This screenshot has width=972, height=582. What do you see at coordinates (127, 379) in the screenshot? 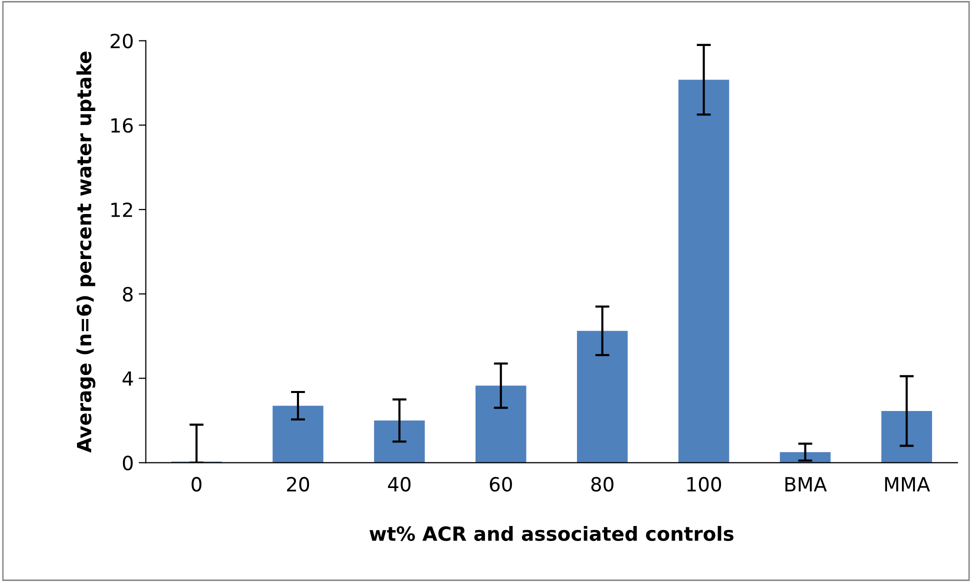
I see `y-tick-label: 4` at bounding box center [127, 379].